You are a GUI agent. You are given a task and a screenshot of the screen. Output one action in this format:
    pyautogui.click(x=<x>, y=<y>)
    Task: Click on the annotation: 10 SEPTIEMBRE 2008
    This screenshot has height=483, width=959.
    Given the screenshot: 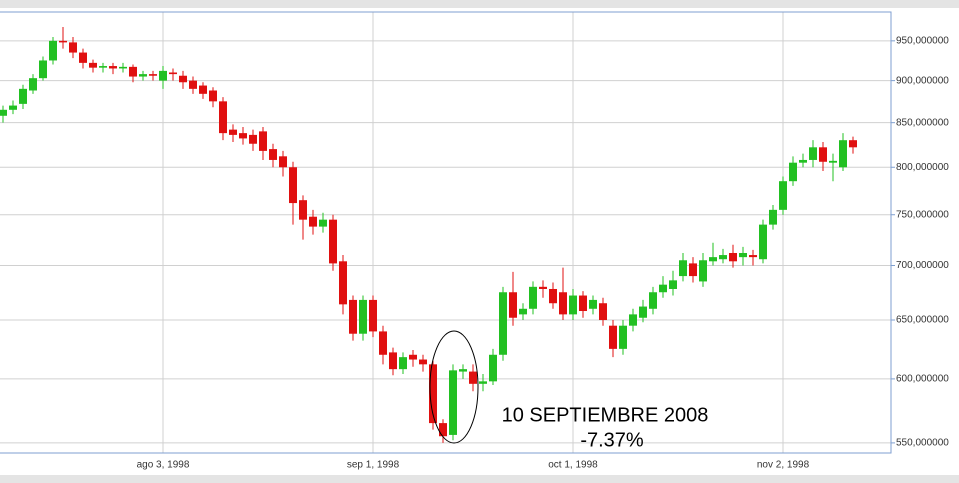 What is the action you would take?
    pyautogui.click(x=605, y=415)
    